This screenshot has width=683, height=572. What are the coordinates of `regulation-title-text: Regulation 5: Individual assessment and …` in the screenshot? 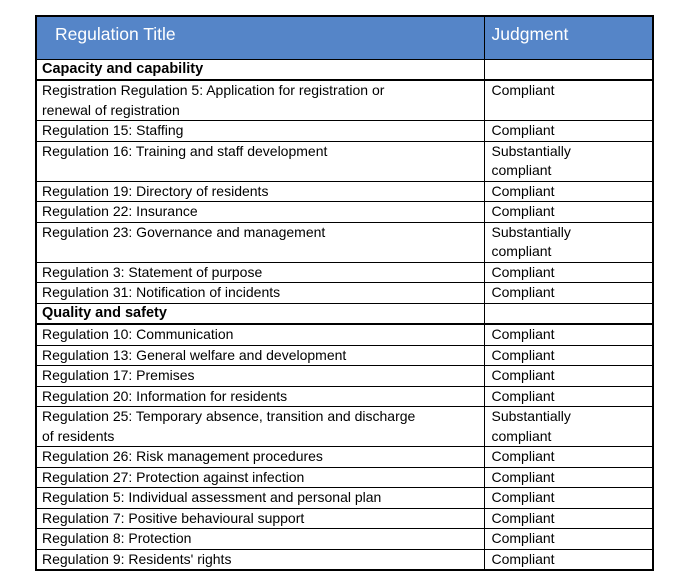 It's located at (212, 497).